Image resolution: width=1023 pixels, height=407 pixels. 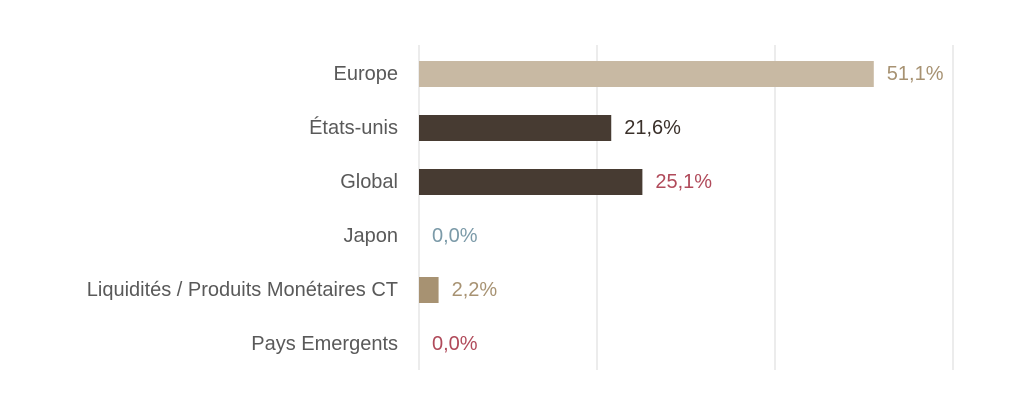 I want to click on category-label: États-unis, so click(x=353, y=127).